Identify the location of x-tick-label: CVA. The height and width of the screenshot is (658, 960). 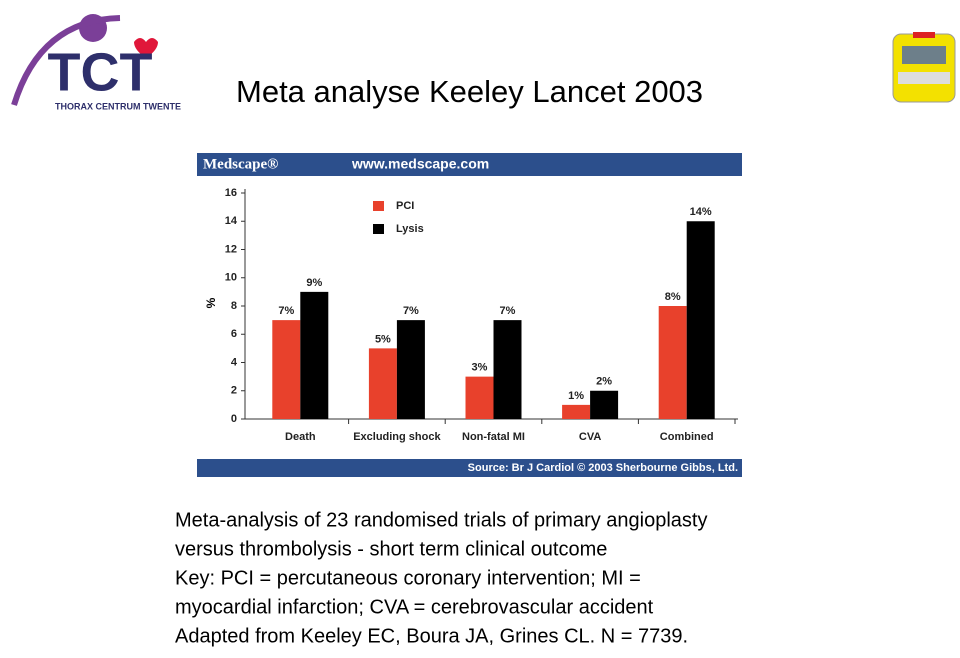
(590, 437).